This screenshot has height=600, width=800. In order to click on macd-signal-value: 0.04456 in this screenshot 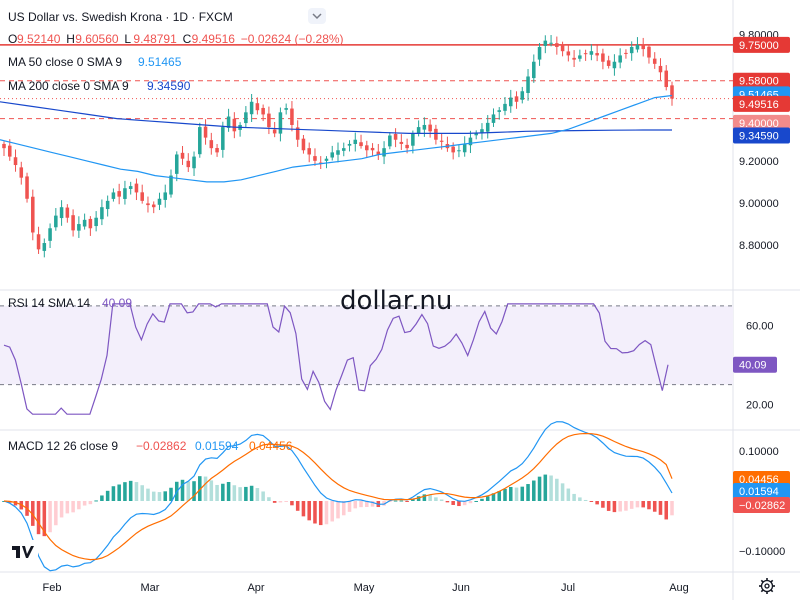, I will do `click(271, 446)`.